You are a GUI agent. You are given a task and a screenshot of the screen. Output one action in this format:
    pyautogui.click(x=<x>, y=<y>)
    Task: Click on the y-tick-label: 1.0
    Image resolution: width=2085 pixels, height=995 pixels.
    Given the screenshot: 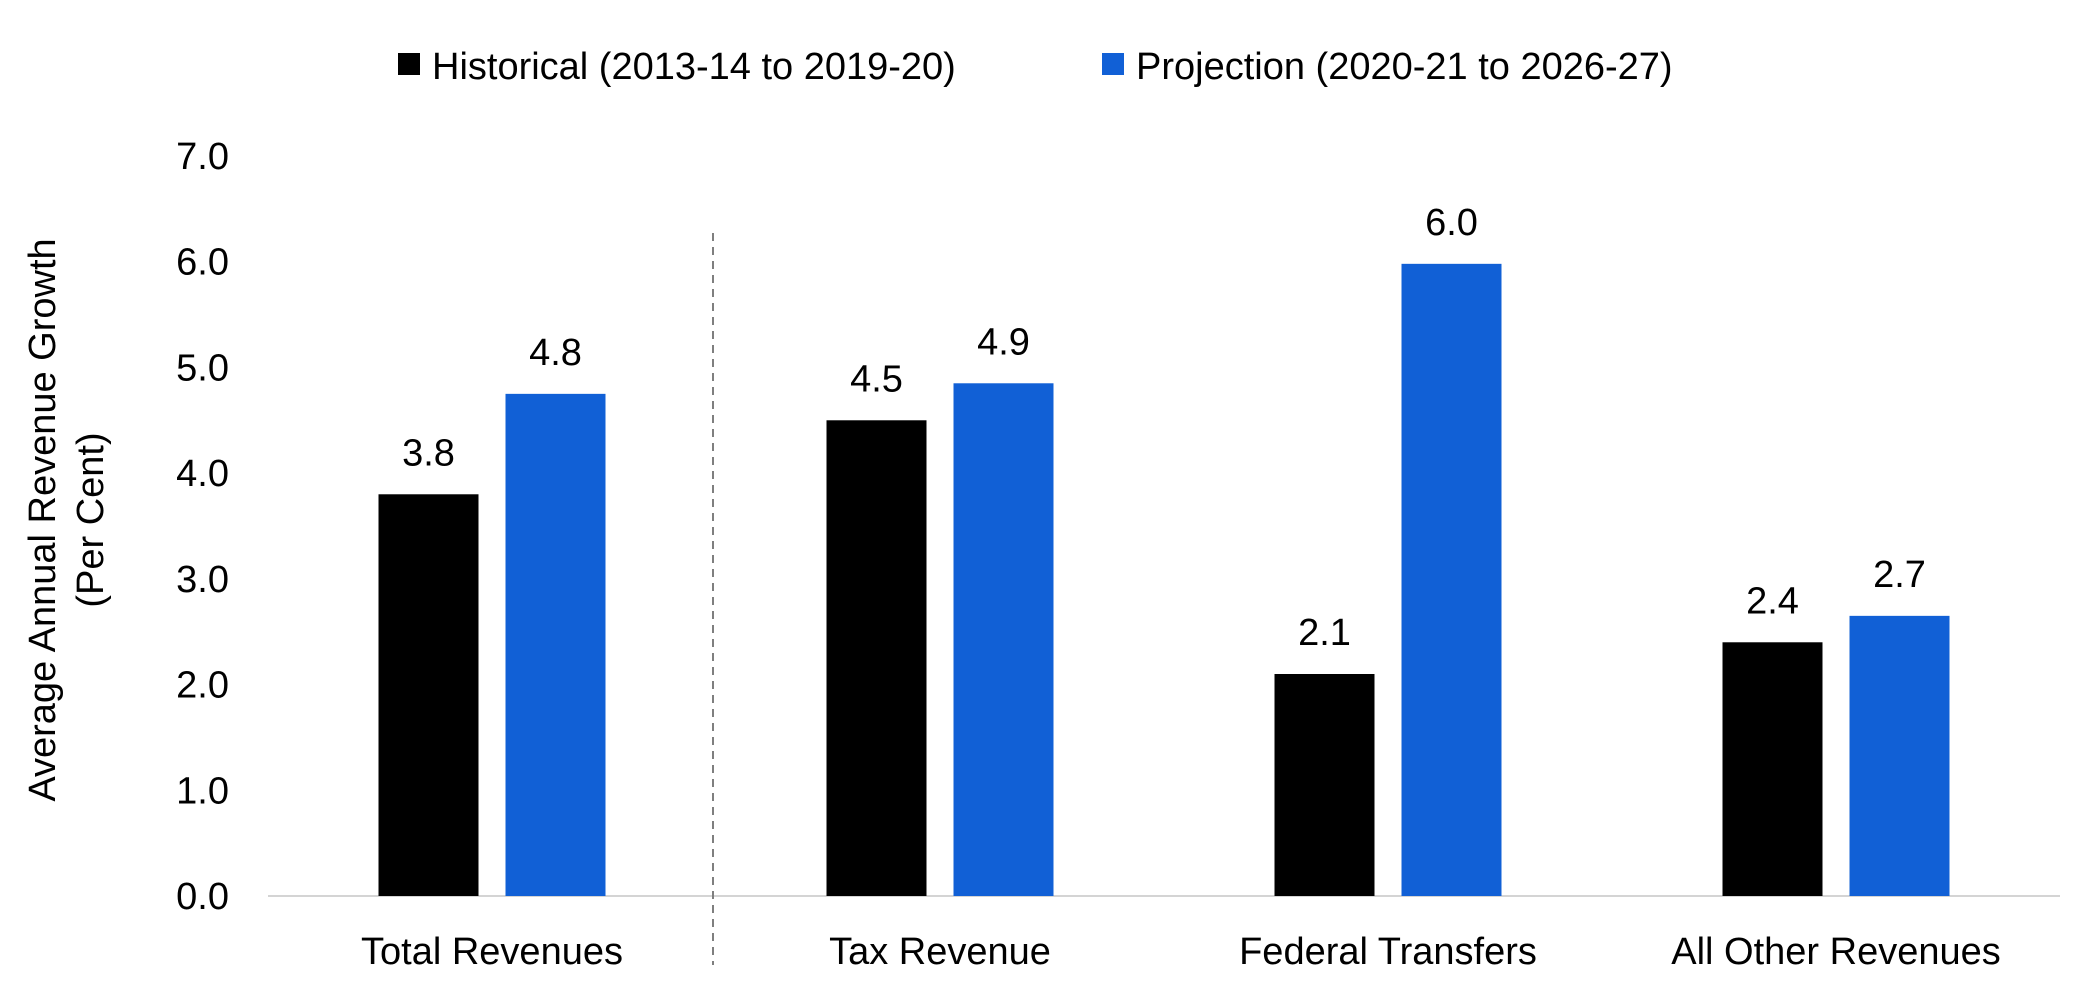 What is the action you would take?
    pyautogui.click(x=202, y=791)
    